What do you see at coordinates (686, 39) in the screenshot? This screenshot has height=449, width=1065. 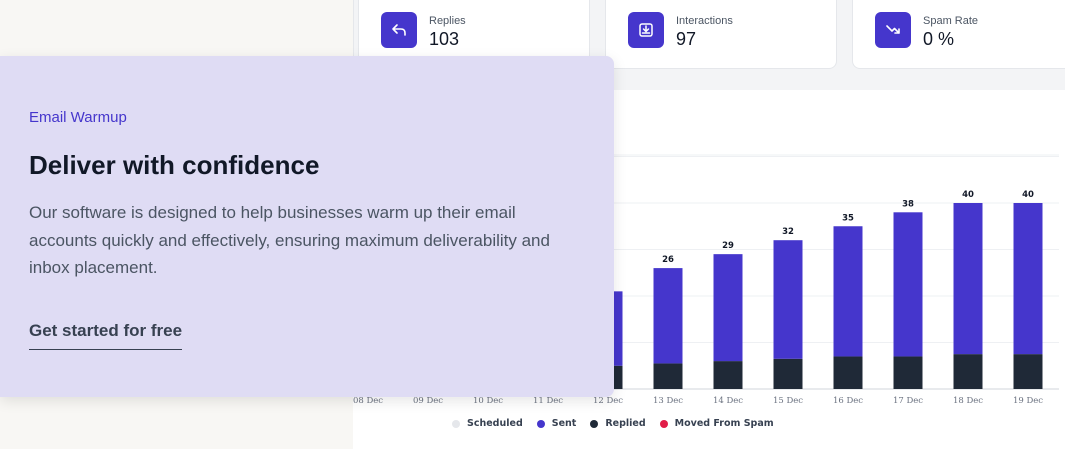 I see `stat-value: 97` at bounding box center [686, 39].